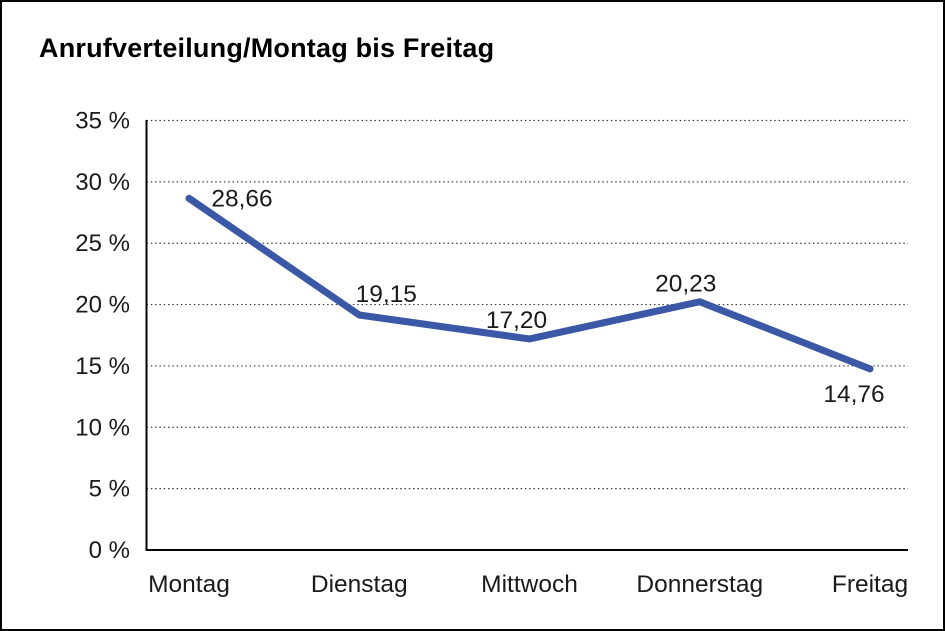 The width and height of the screenshot is (945, 631). What do you see at coordinates (386, 294) in the screenshot?
I see `data-point-label: 19,15` at bounding box center [386, 294].